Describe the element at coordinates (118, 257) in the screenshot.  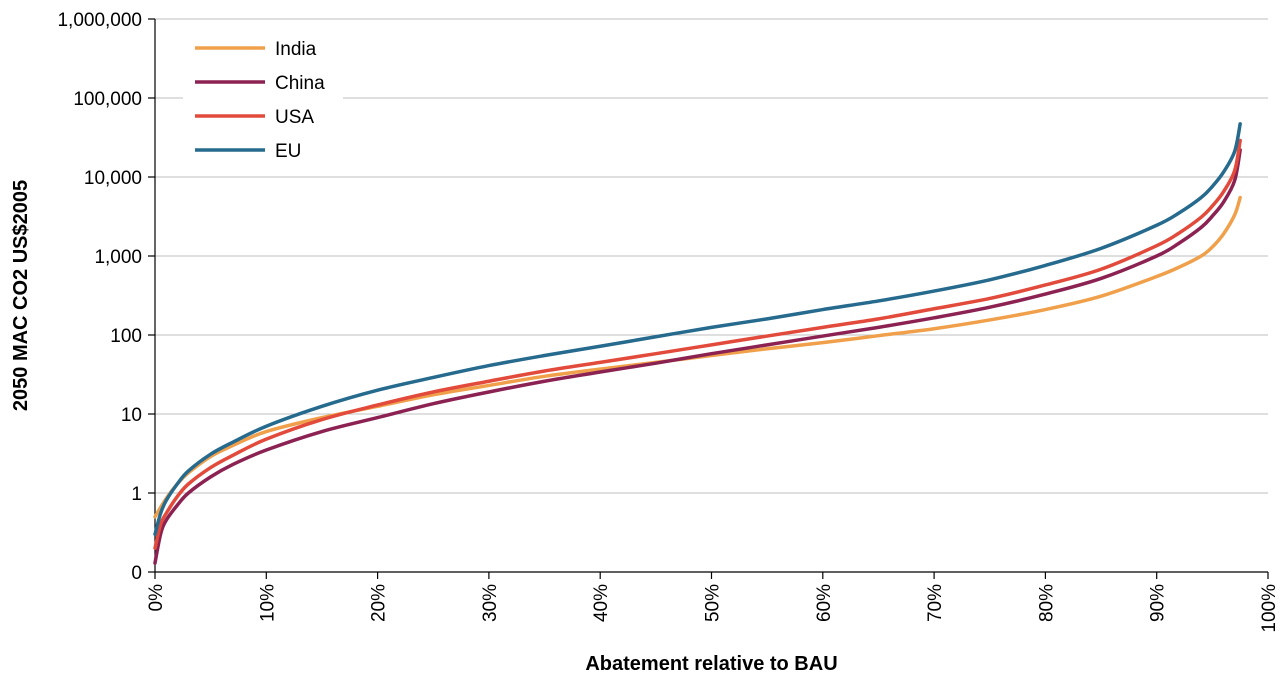
I see `y-tick-label: 1,000` at that location.